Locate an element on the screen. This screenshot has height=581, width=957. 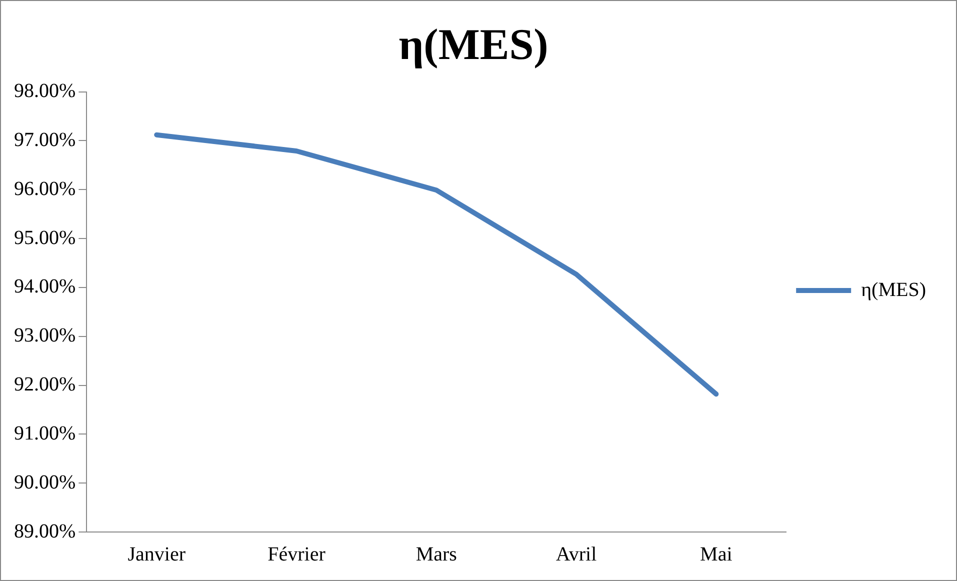
legend-label: η(MES) is located at coordinates (893, 289).